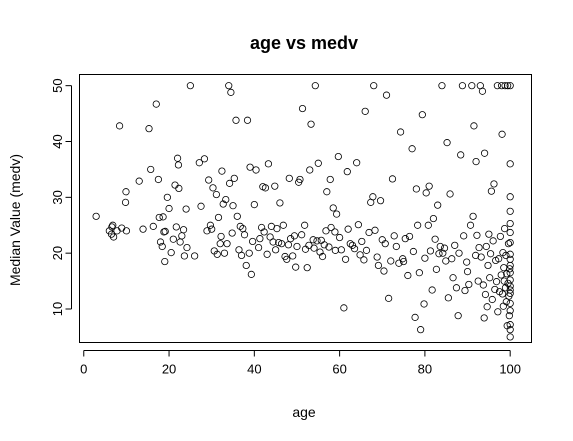 Image resolution: width=573 pixels, height=441 pixels. What do you see at coordinates (254, 369) in the screenshot?
I see `x-tick-label: 40` at bounding box center [254, 369].